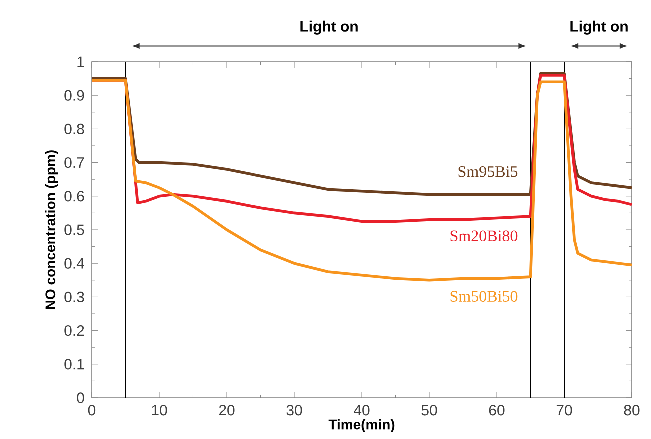 The height and width of the screenshot is (439, 651). What do you see at coordinates (160, 410) in the screenshot?
I see `x-tick-label: 10` at bounding box center [160, 410].